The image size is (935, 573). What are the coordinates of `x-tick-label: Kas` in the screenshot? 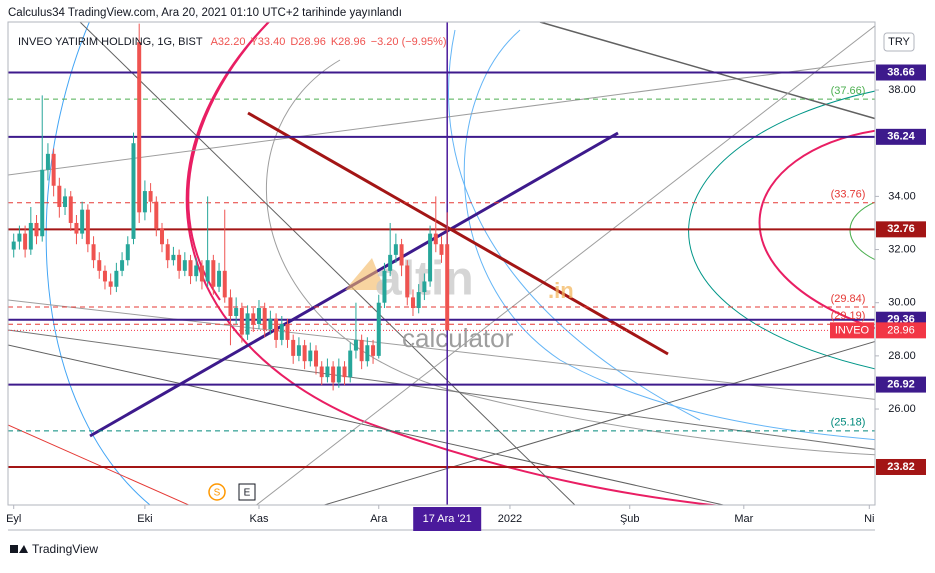 It's located at (258, 519).